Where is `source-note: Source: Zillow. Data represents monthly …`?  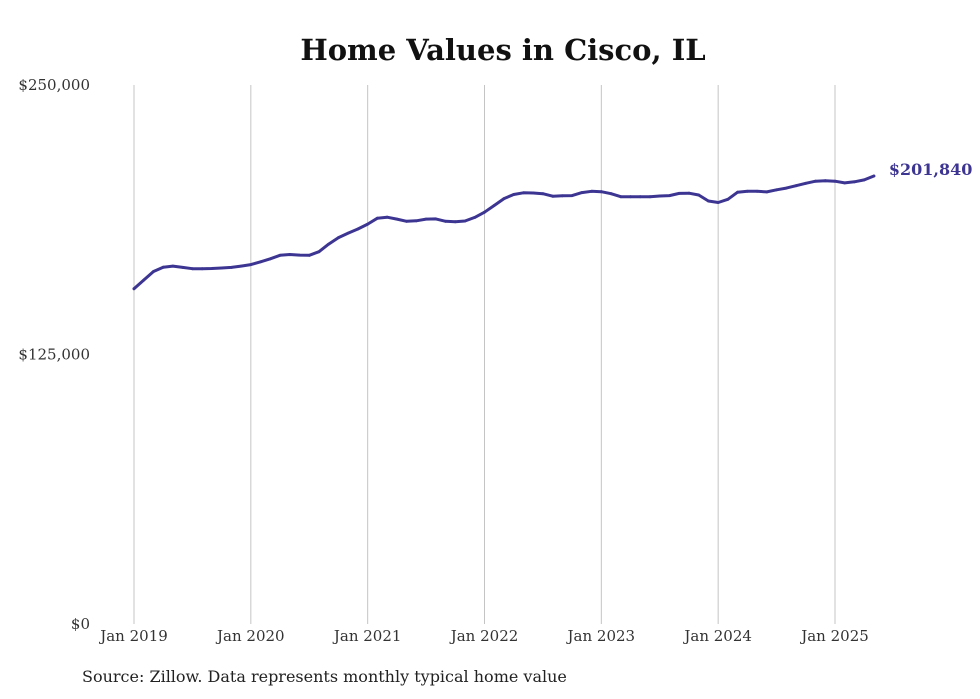 source-note: Source: Zillow. Data represents monthly … is located at coordinates (324, 676).